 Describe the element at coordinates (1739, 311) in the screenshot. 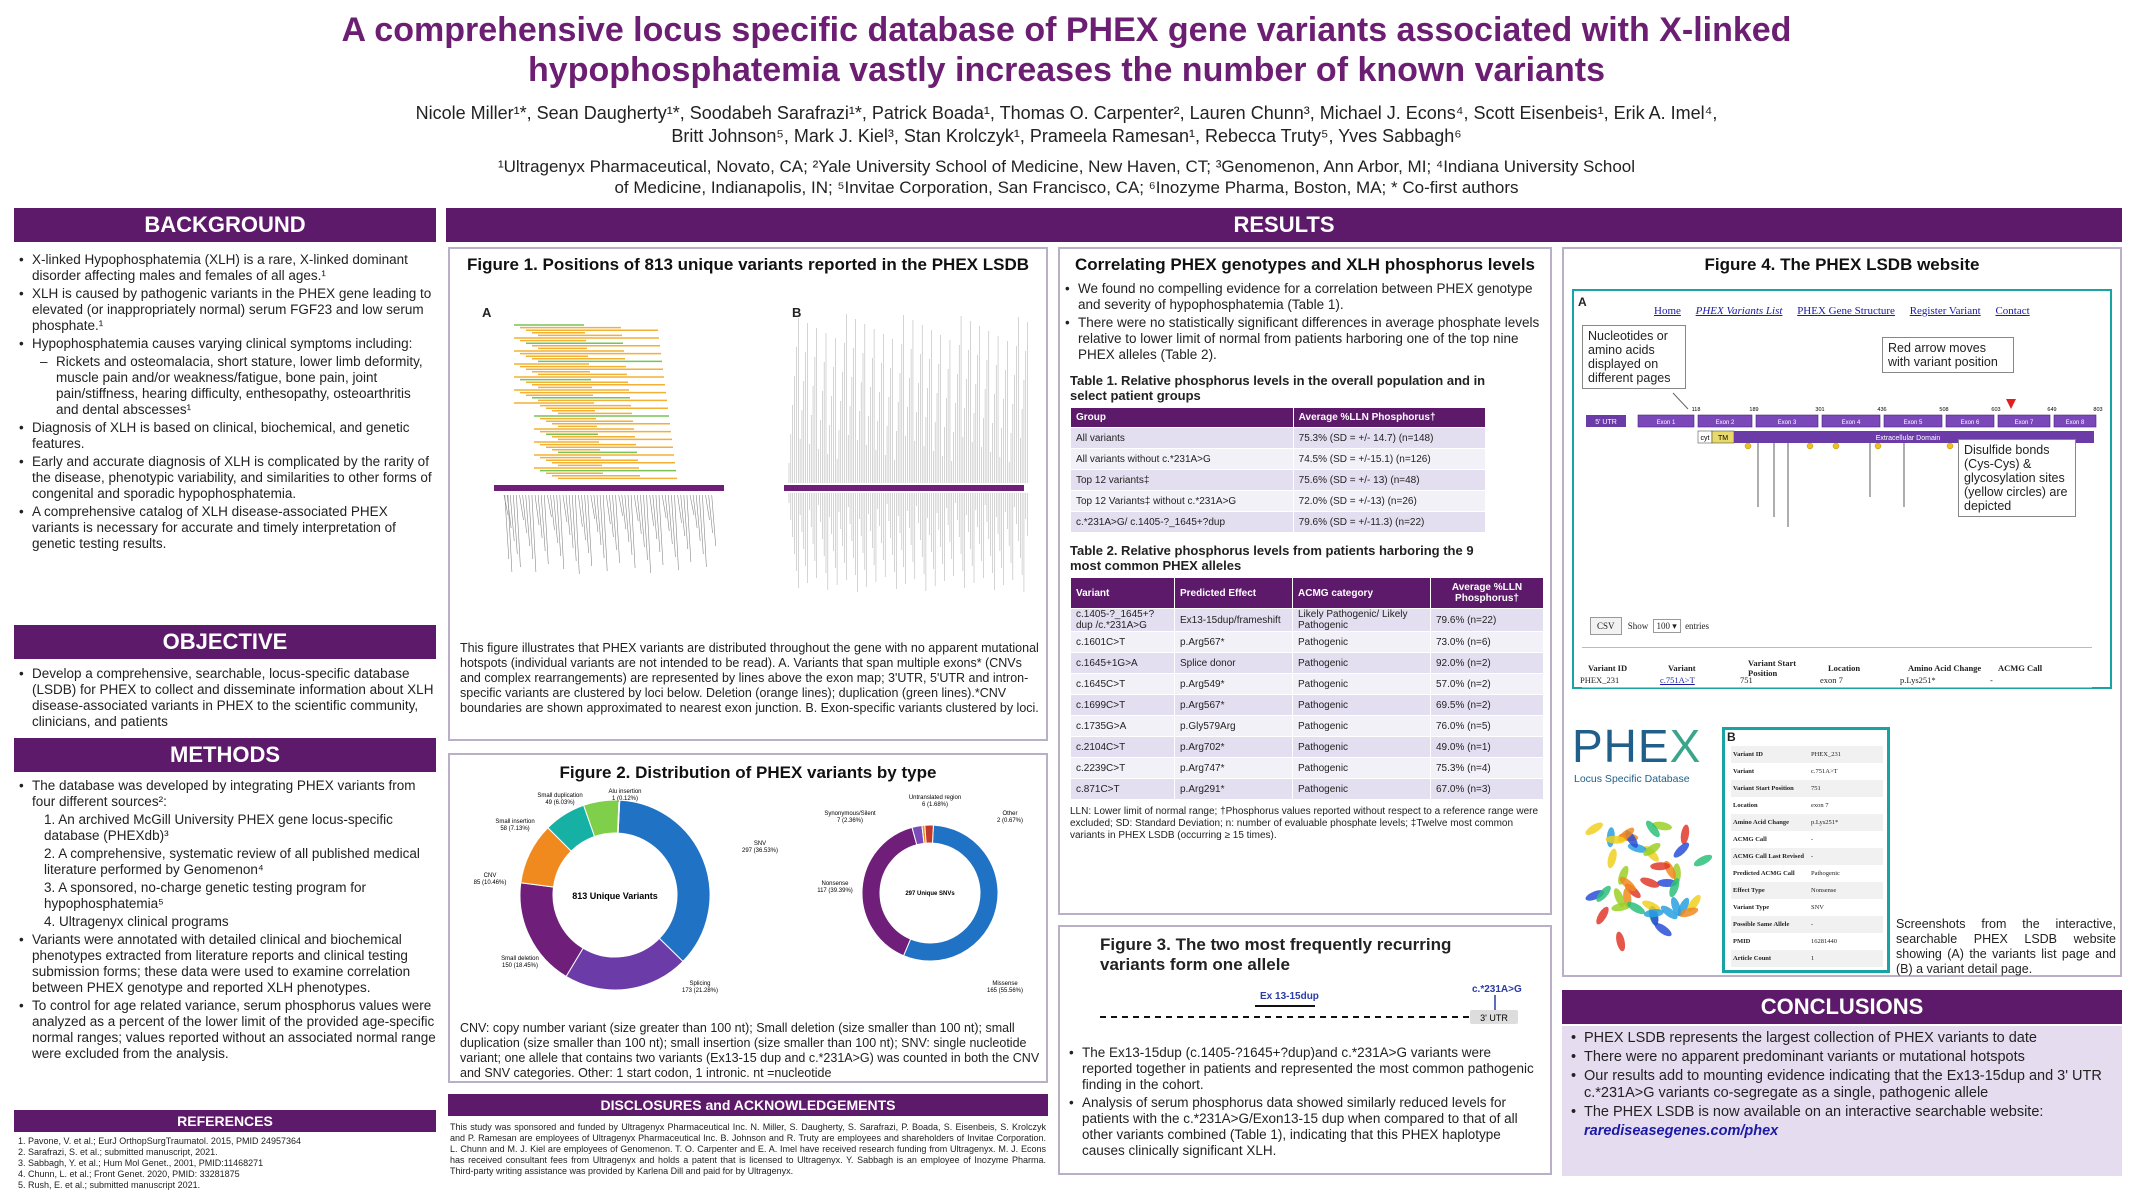

I see `nav-variants-link: PHEX Variants List` at that location.